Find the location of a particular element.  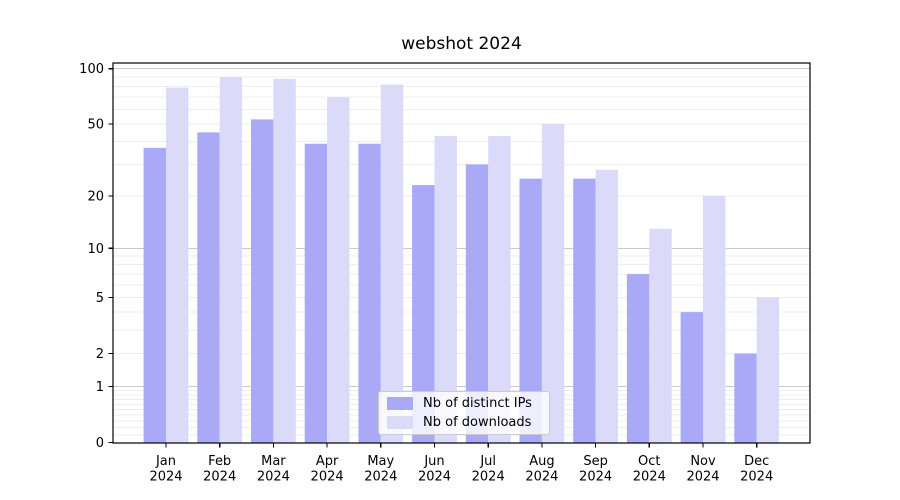

bar-mar-distinct-ips is located at coordinates (262, 281).